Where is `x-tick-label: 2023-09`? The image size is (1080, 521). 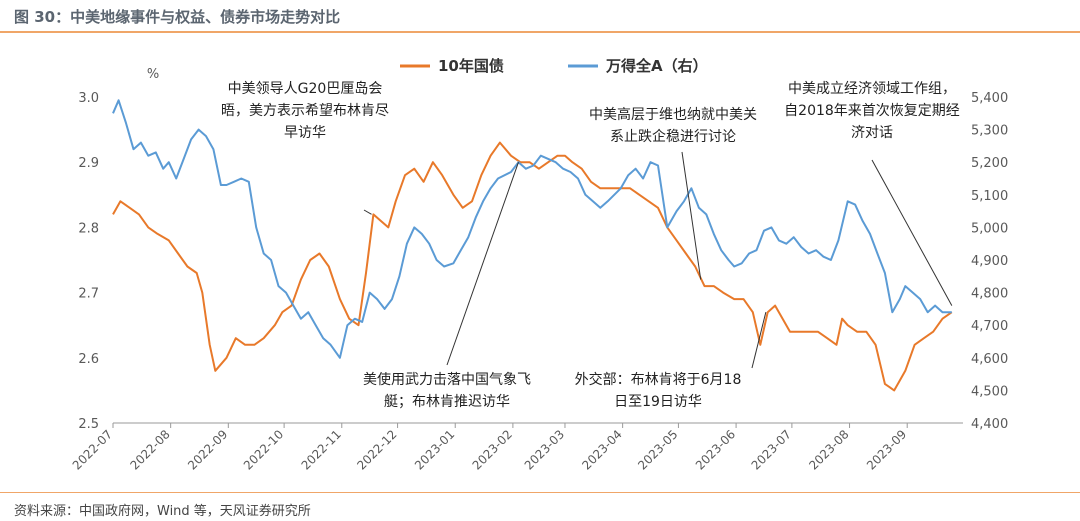
x-tick-label: 2023-09 is located at coordinates (886, 449).